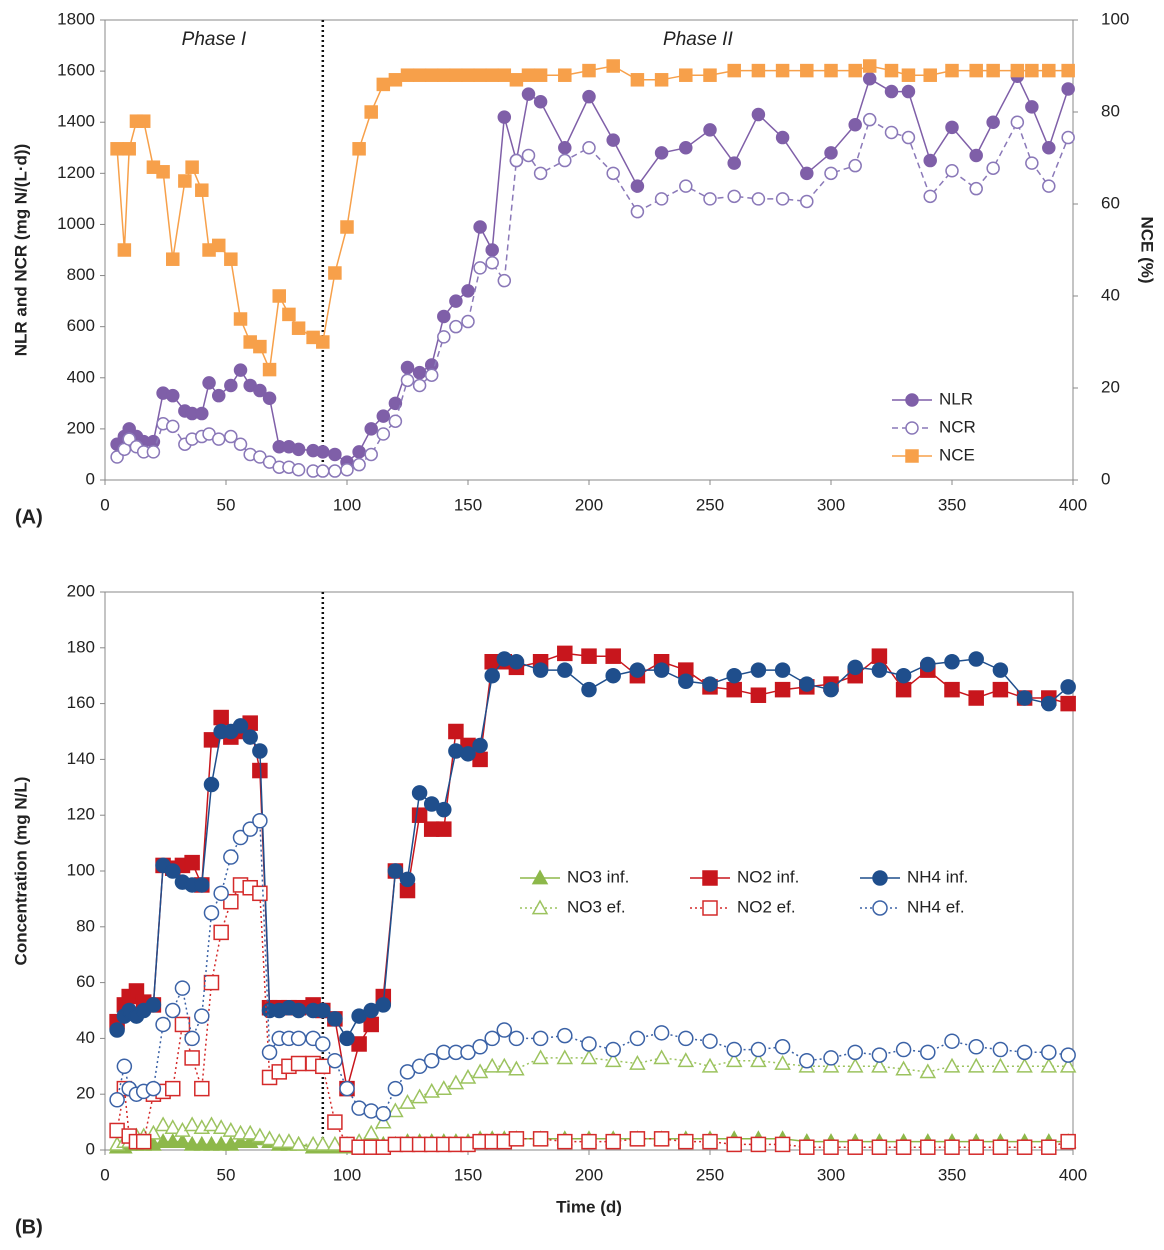  I want to click on y-tick-label: 200, so click(81, 427).